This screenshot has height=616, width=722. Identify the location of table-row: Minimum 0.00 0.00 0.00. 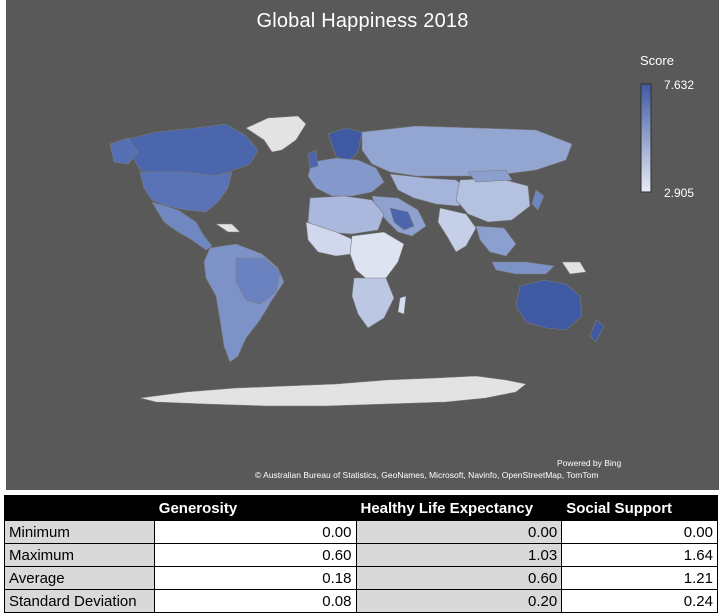
(361, 532).